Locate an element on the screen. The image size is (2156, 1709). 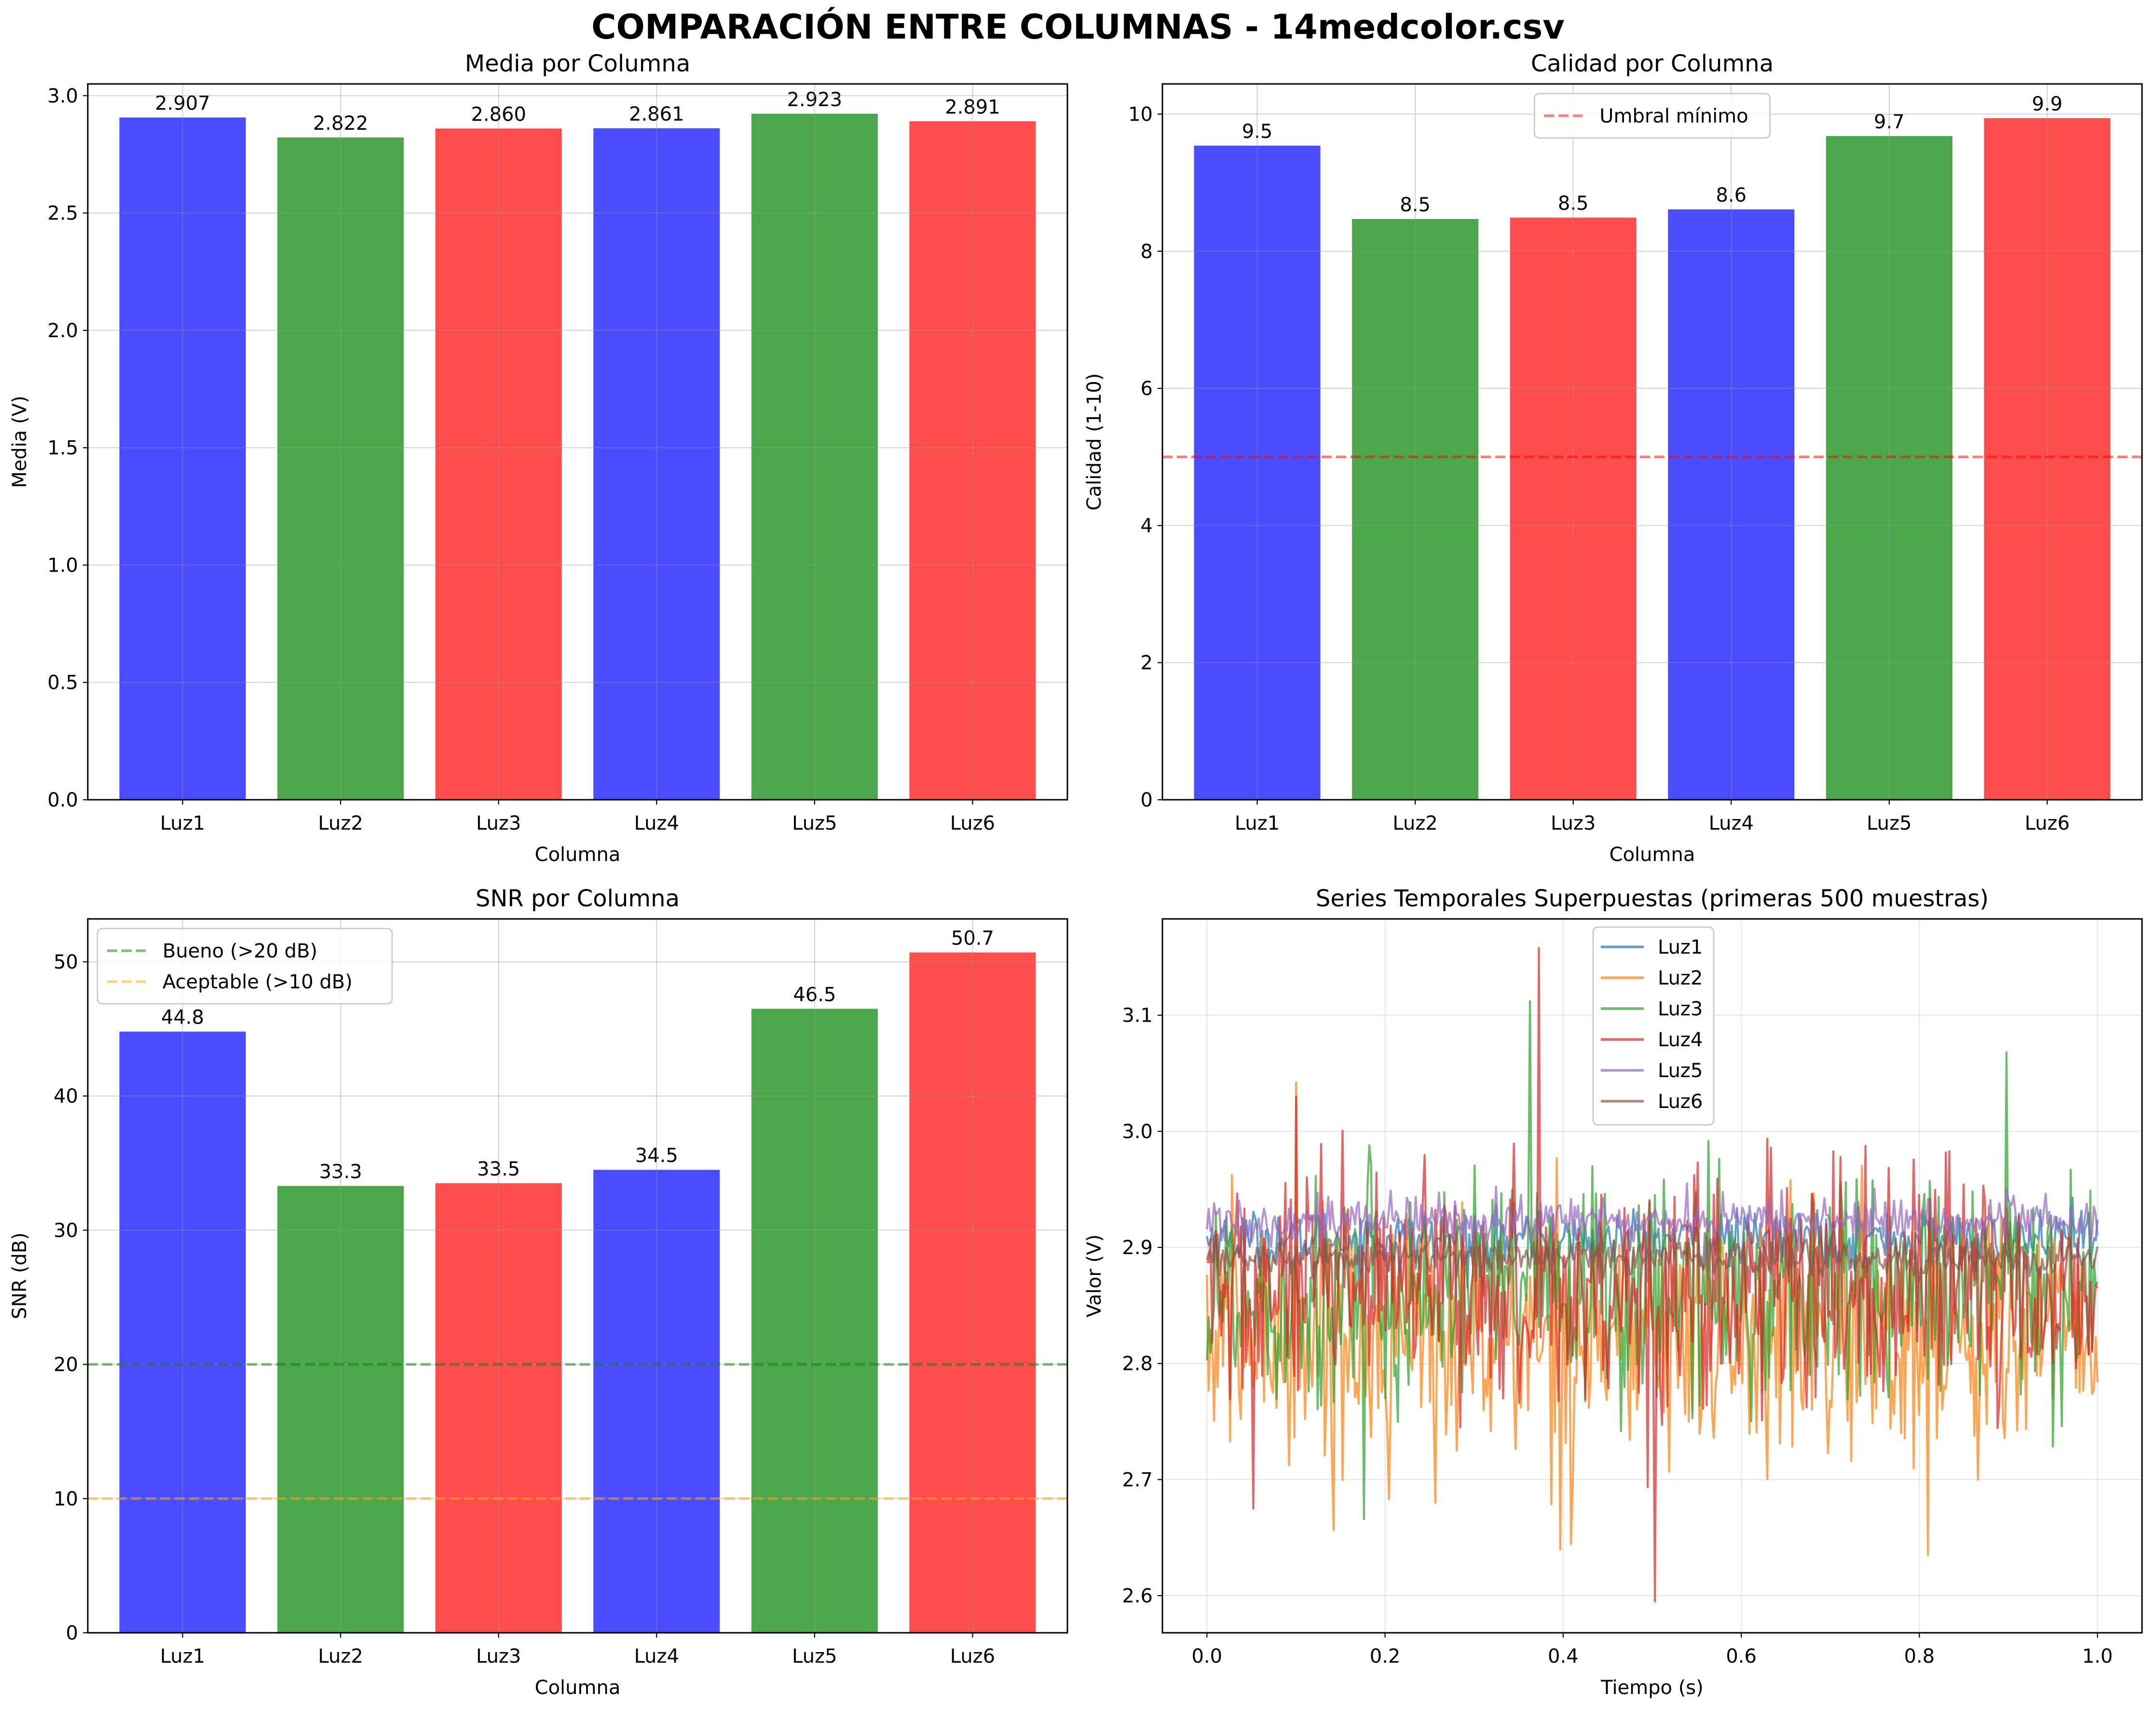
legend-label: Umbral mínimo is located at coordinates (1673, 116).